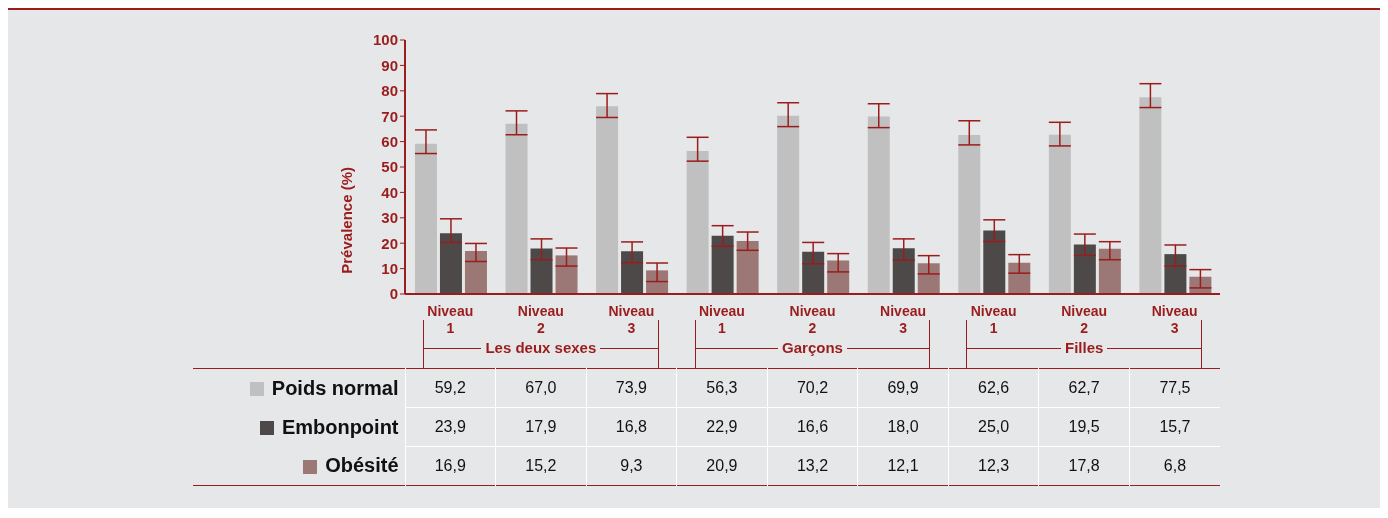  Describe the element at coordinates (389, 116) in the screenshot. I see `y-tick-label: 70` at that location.